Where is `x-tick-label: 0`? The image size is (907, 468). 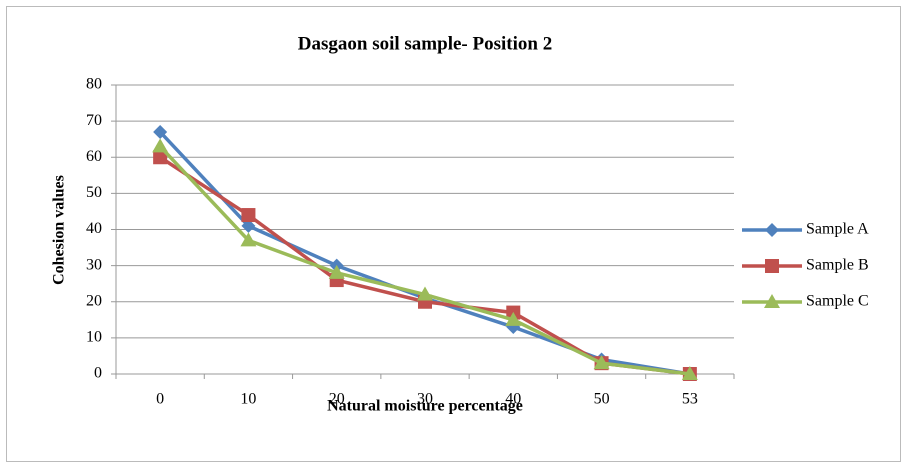
x-tick-label: 0 is located at coordinates (160, 399).